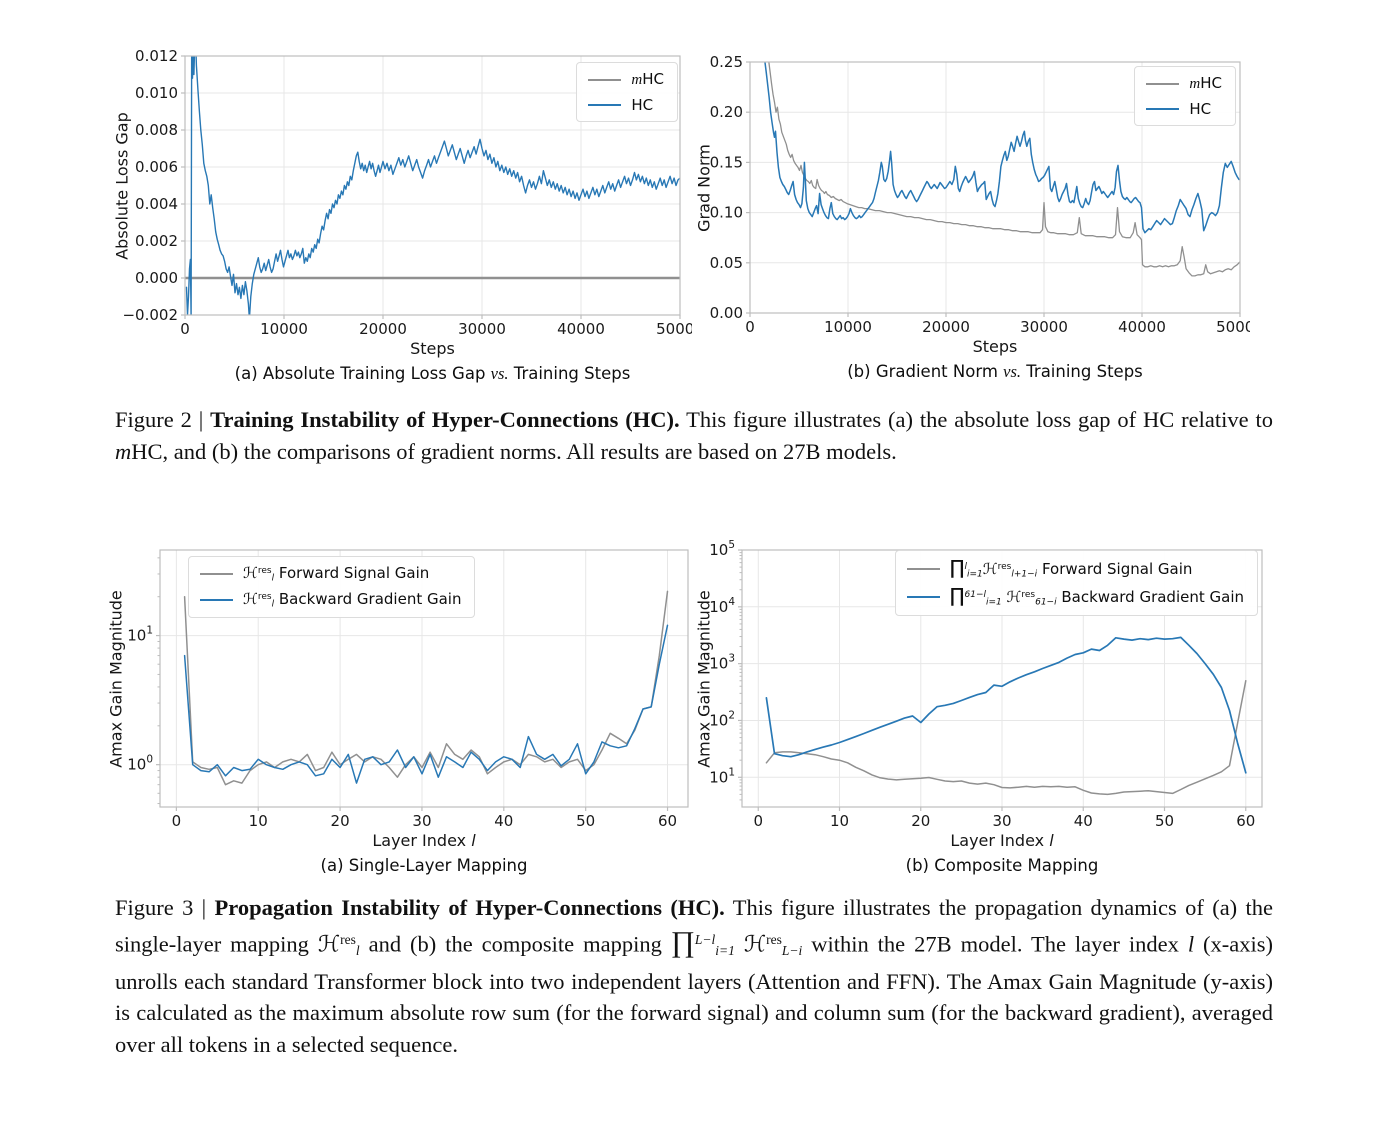 This screenshot has height=1136, width=1399. I want to click on forward-signal-gain-line, so click(426, 688).